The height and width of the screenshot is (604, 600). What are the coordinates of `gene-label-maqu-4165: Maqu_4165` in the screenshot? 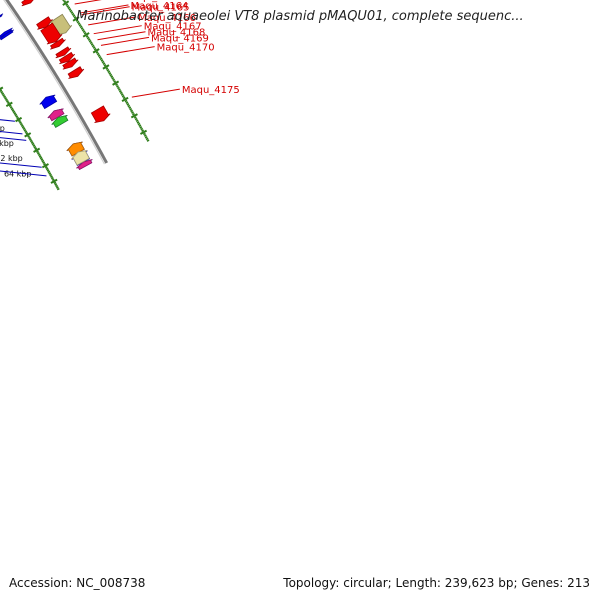 It's located at (161, 8).